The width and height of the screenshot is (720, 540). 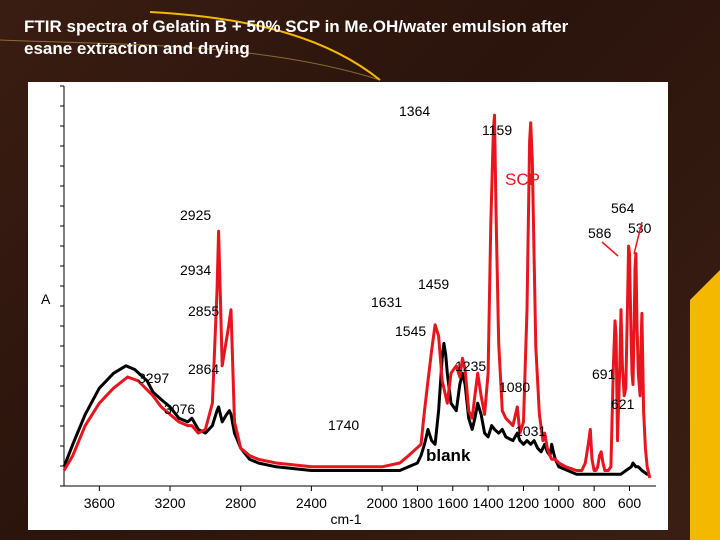 I want to click on x-tick-label: 1200, so click(x=523, y=503).